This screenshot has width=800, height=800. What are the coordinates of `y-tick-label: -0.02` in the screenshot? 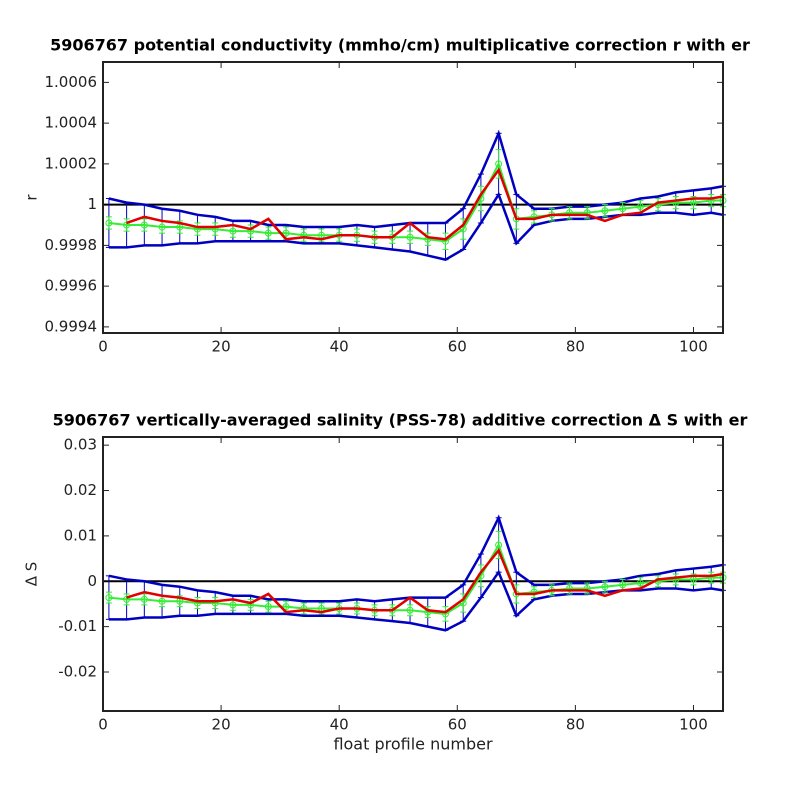 It's located at (77, 671).